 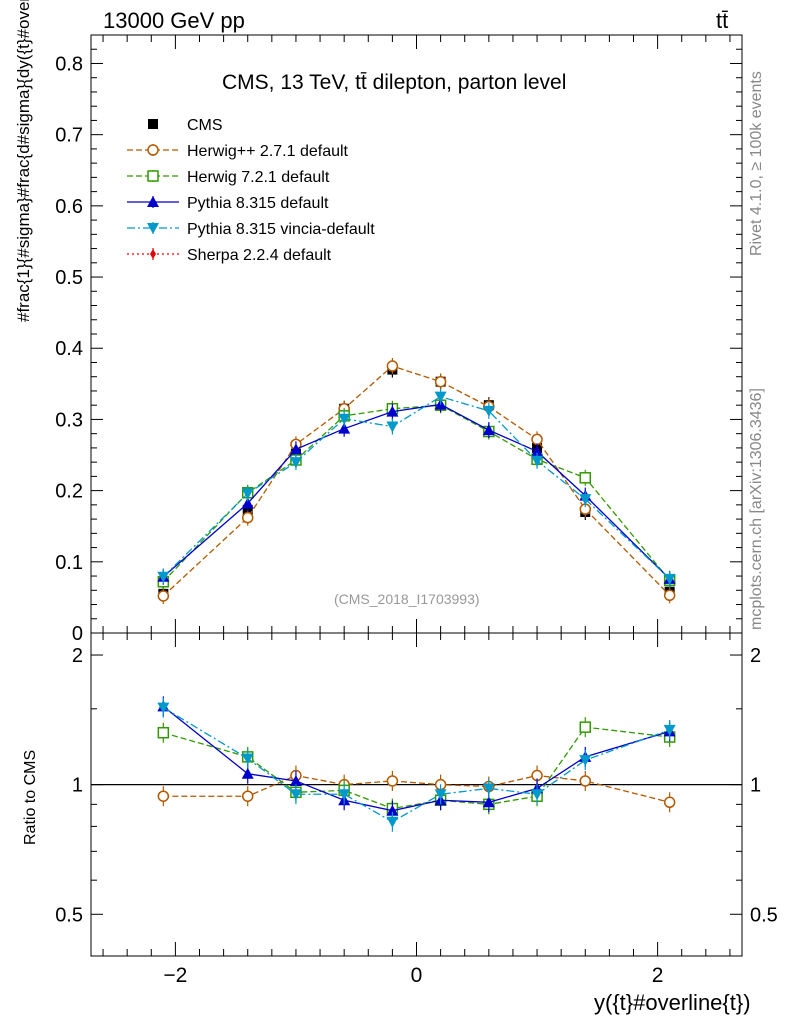 What do you see at coordinates (77, 634) in the screenshot?
I see `y-tick-label: 0` at bounding box center [77, 634].